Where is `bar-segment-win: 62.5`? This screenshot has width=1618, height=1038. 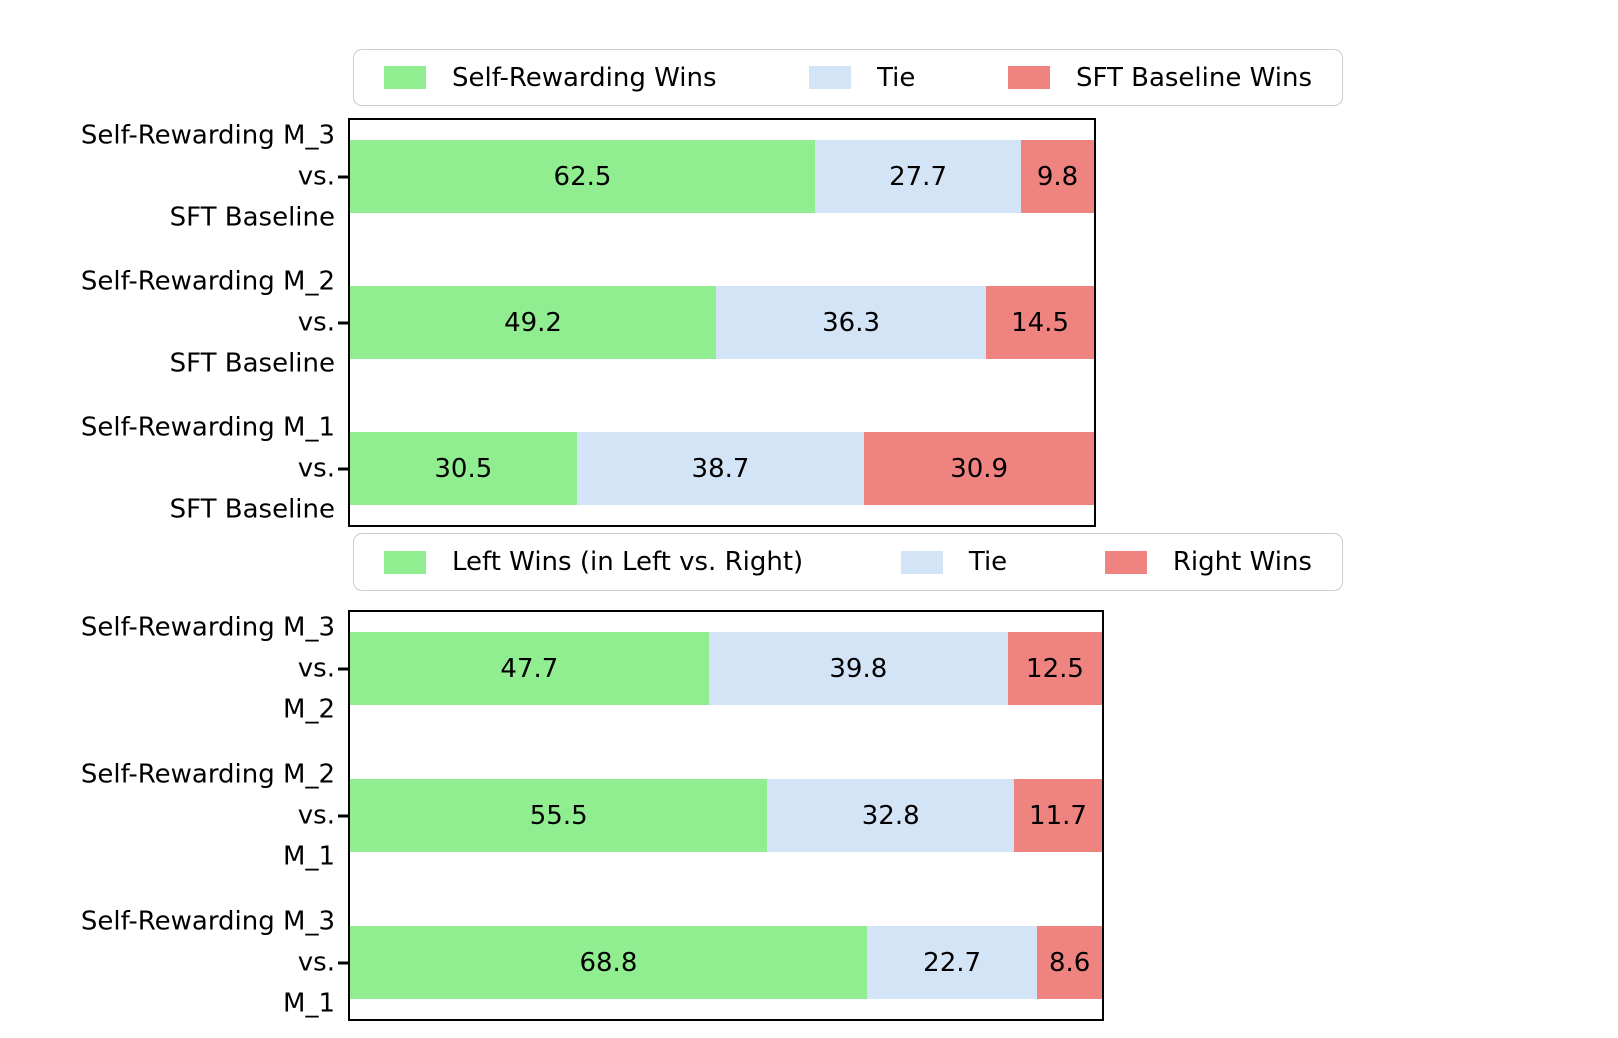
bar-segment-win: 62.5 is located at coordinates (582, 176).